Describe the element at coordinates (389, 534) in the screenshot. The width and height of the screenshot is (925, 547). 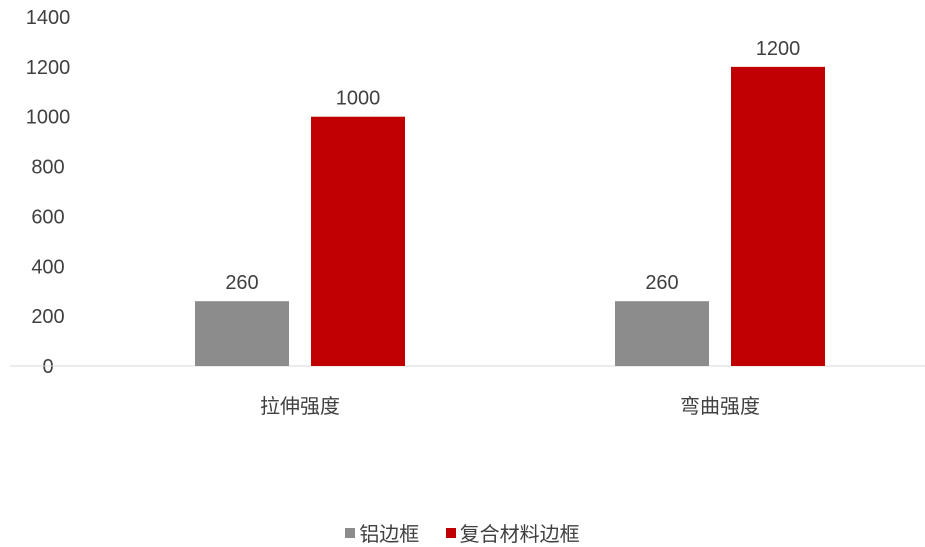
I see `legend-label-aluminum: 铝边框` at that location.